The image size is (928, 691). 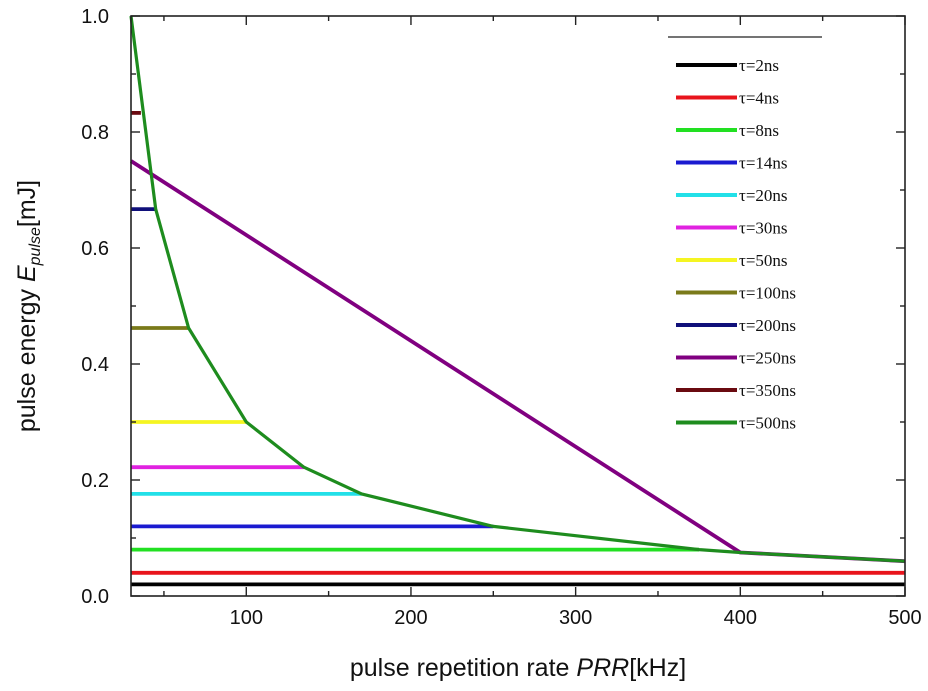 What do you see at coordinates (27, 273) in the screenshot?
I see `y-axis-title-variable: E` at bounding box center [27, 273].